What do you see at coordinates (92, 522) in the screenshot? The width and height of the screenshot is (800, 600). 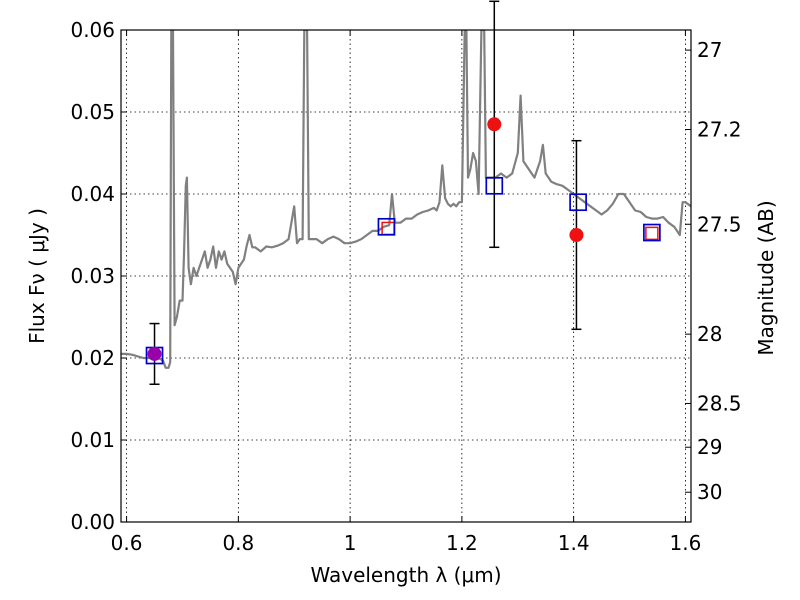 I see `y-tick-label: 0.00` at bounding box center [92, 522].